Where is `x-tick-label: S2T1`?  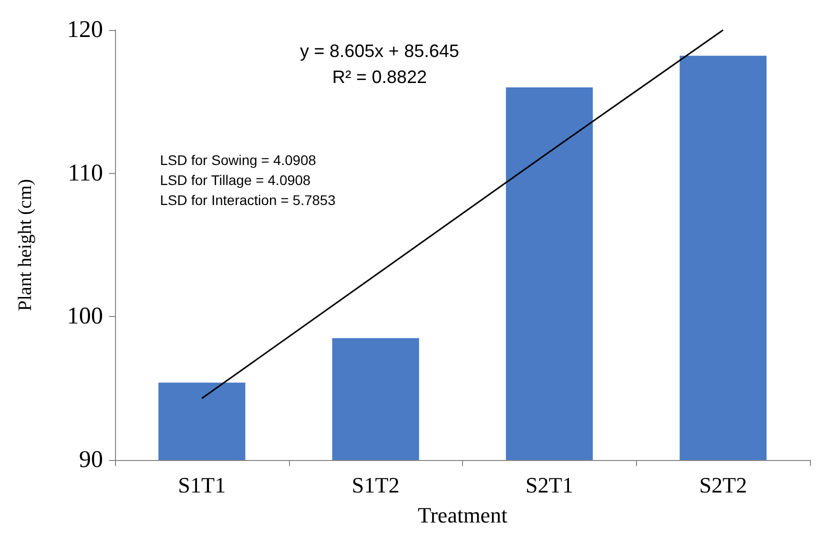
x-tick-label: S2T1 is located at coordinates (550, 485).